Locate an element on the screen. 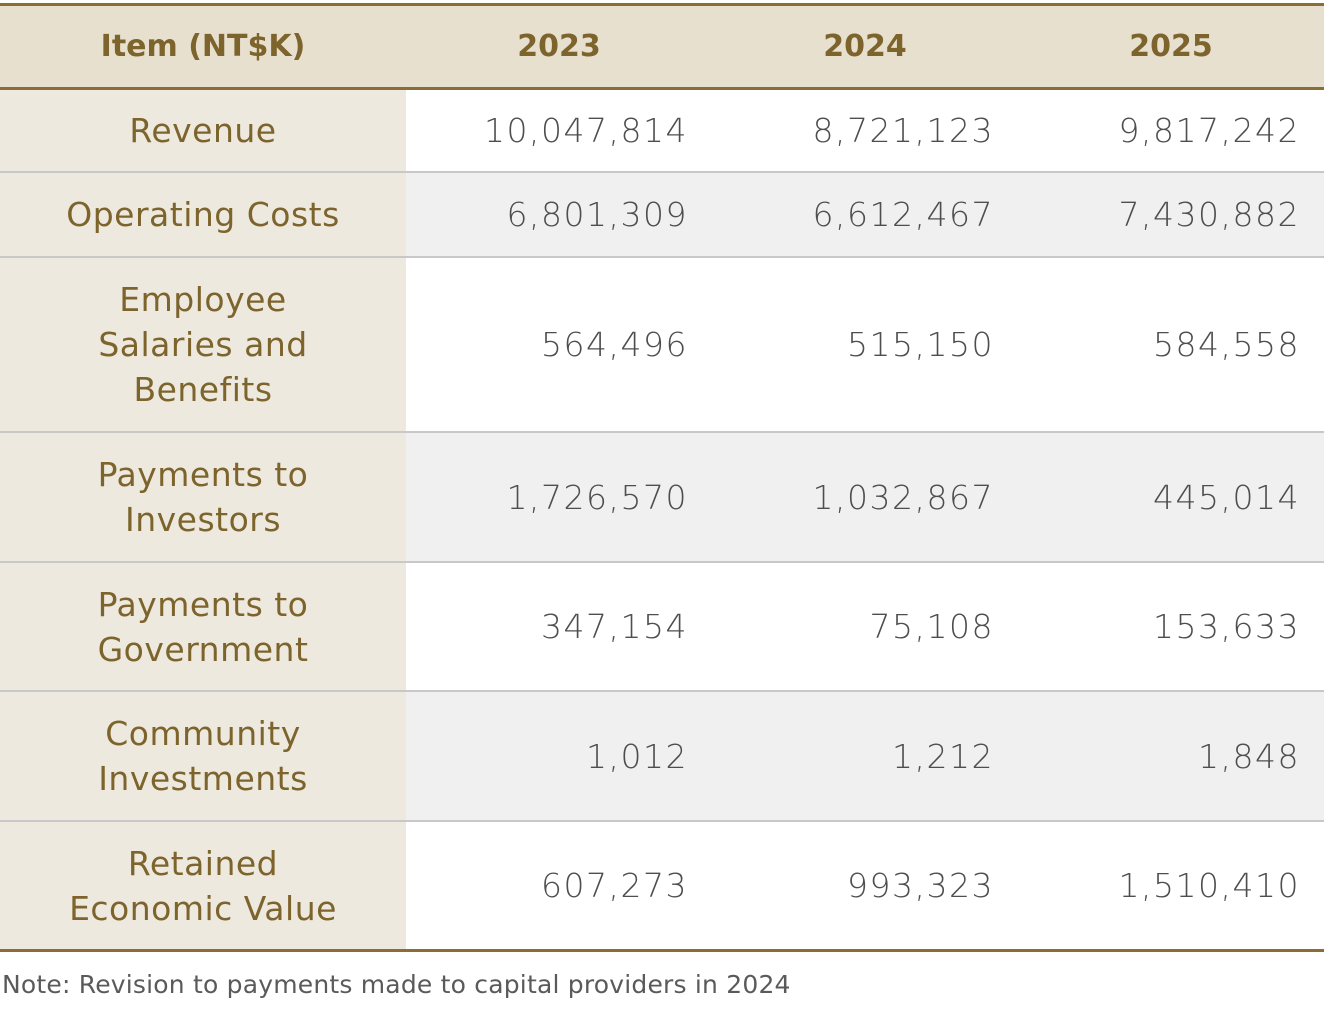 This screenshot has width=1327, height=1013. row-label: Revenue is located at coordinates (203, 130).